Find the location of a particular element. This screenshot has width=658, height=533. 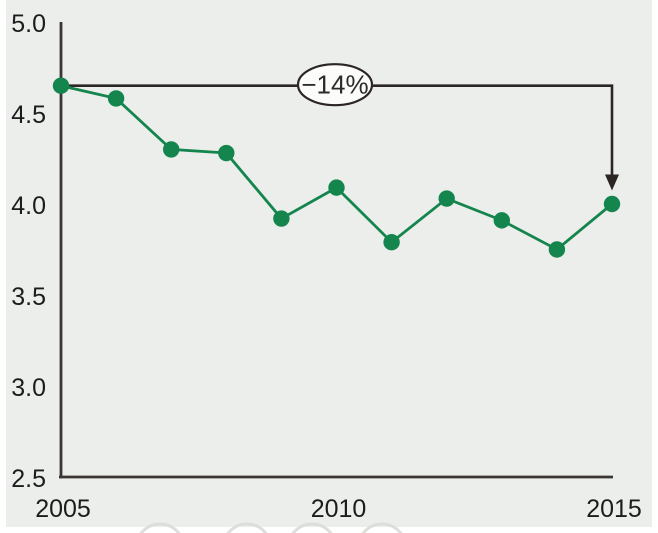

data-point-2006 is located at coordinates (116, 98).